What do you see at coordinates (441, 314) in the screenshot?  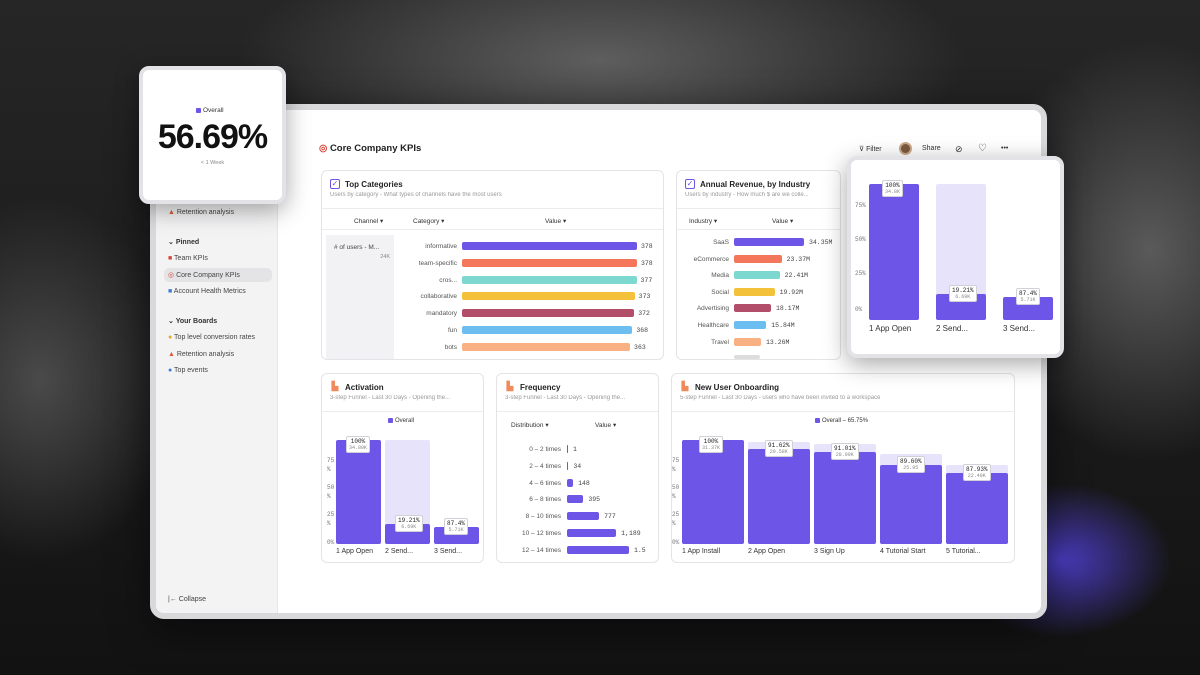 I see `category-label: mandatory` at bounding box center [441, 314].